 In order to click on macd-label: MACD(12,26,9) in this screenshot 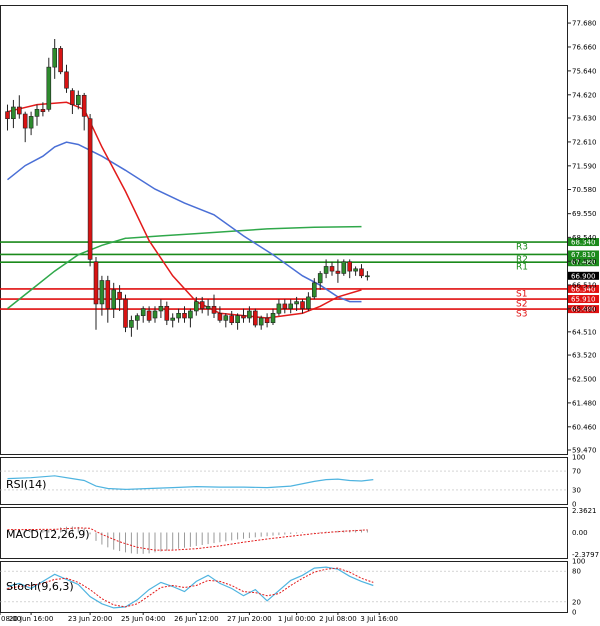, I will do `click(48, 534)`.